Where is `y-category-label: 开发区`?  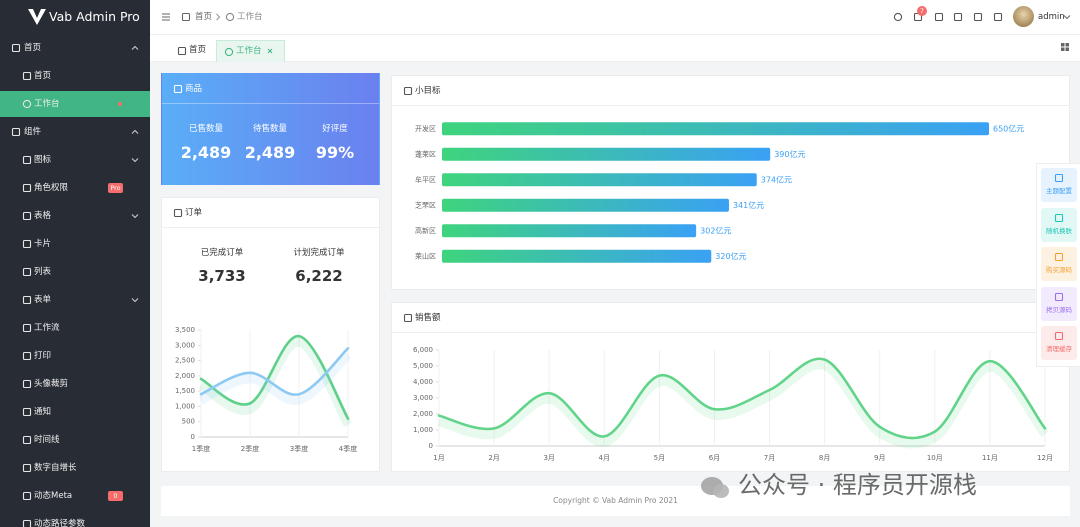
y-category-label: 开发区 is located at coordinates (425, 128).